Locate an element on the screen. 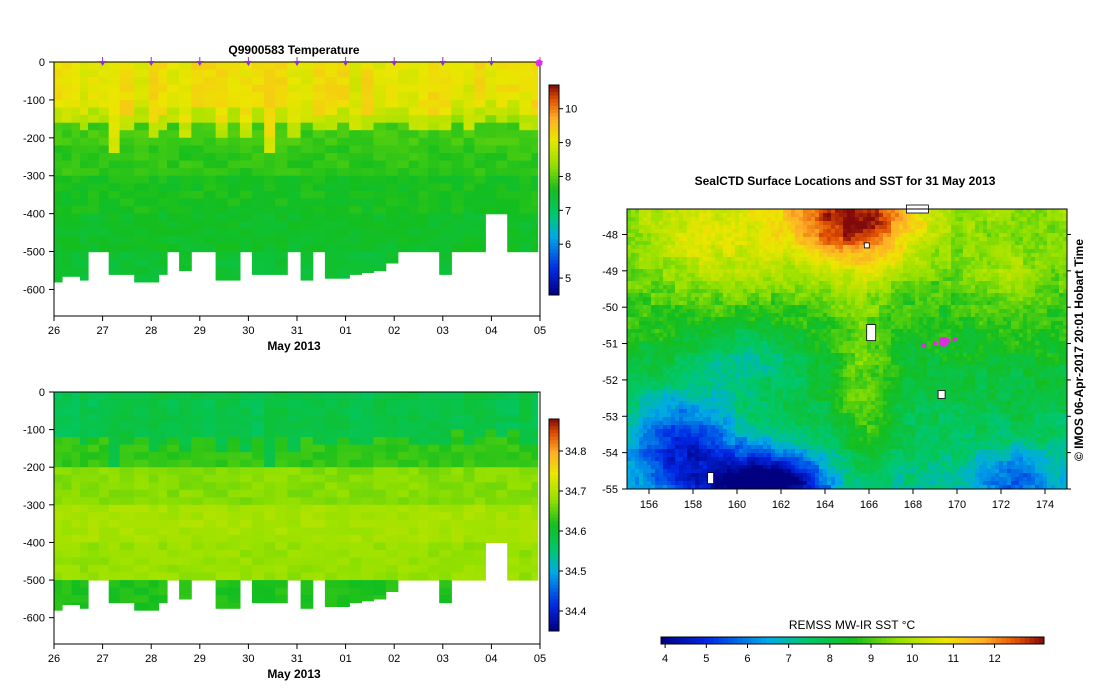 This screenshot has width=1099, height=700. temperature-colorbar-segment is located at coordinates (554, 87).